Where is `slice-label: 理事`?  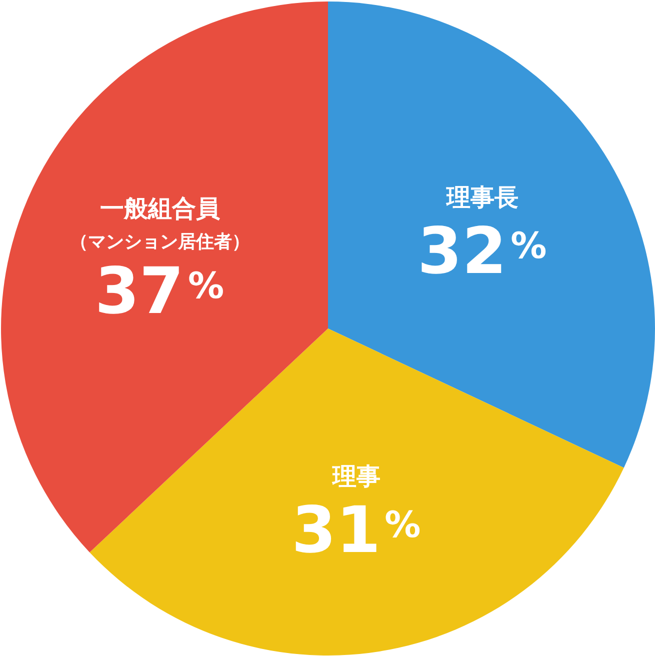
slice-label: 理事 is located at coordinates (356, 476).